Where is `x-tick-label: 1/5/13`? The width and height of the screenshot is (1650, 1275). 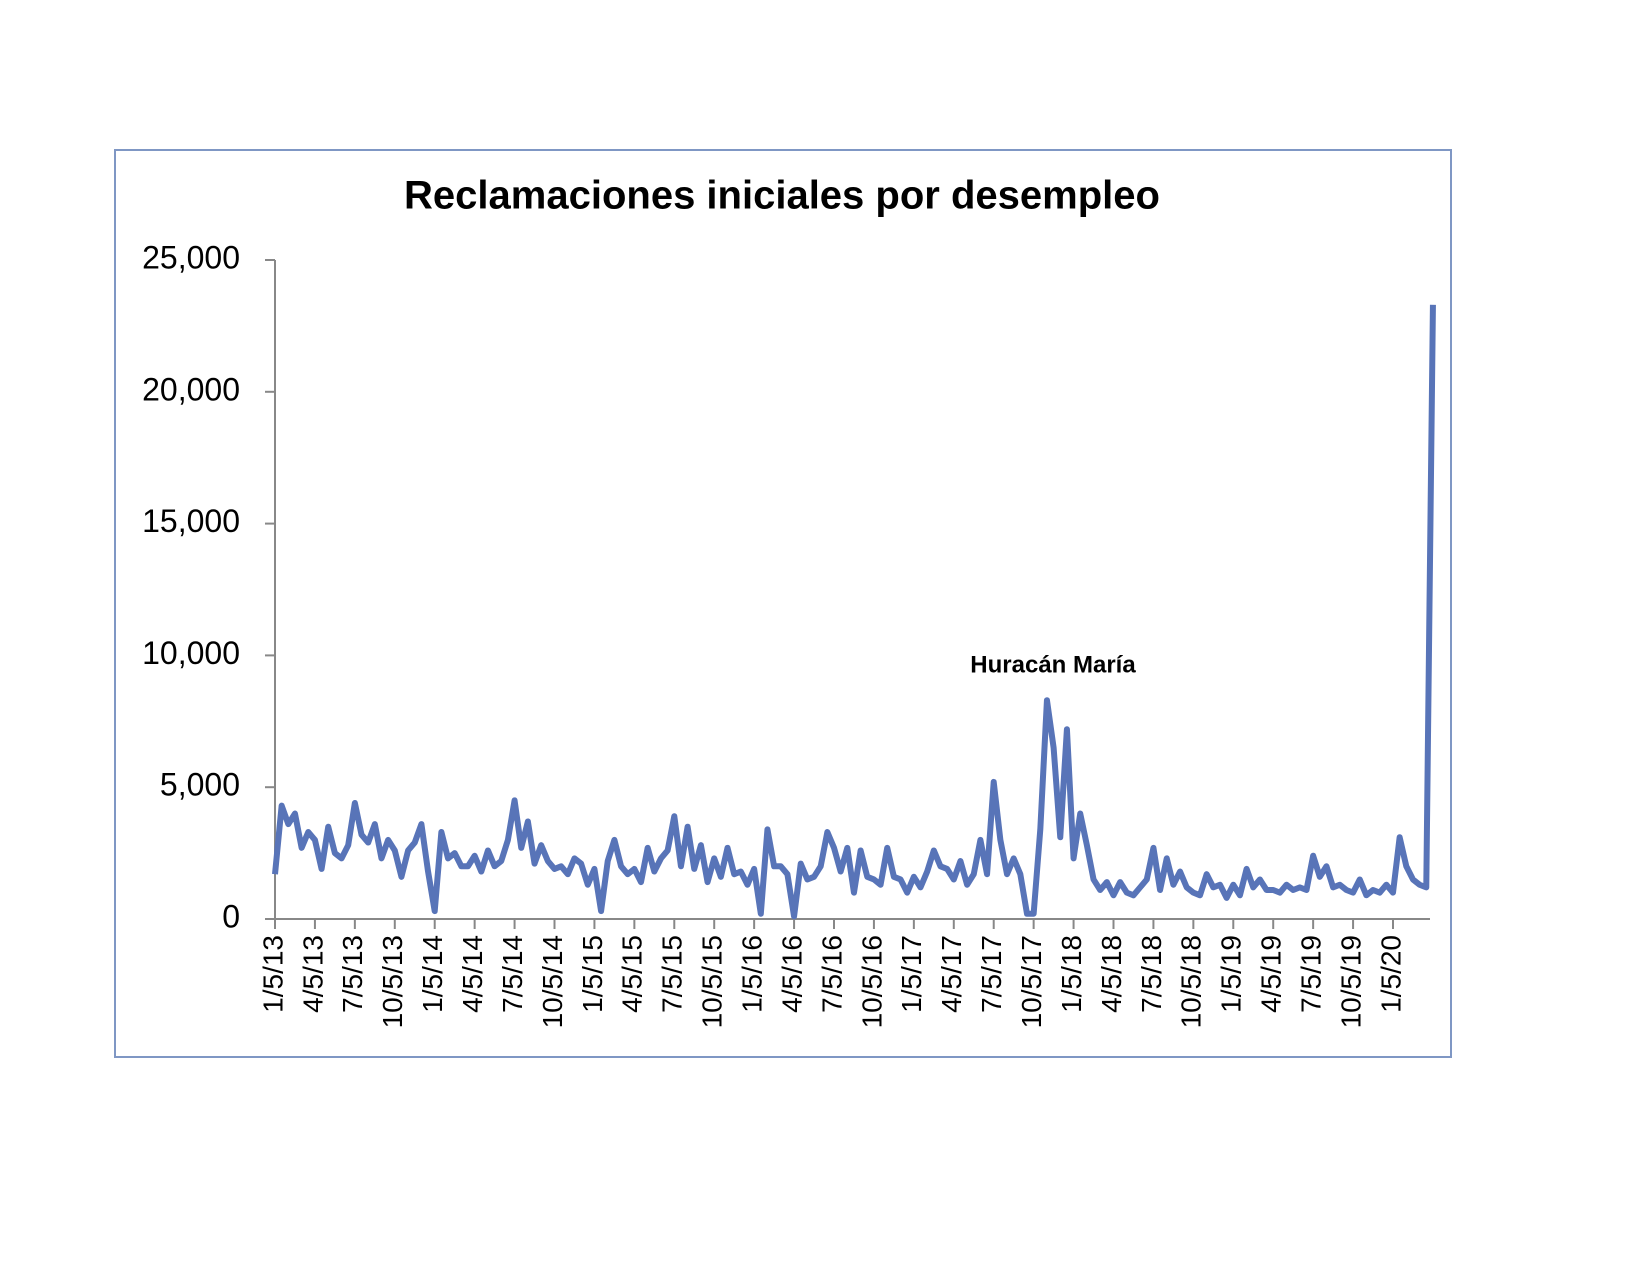 x-tick-label: 1/5/13 is located at coordinates (272, 974).